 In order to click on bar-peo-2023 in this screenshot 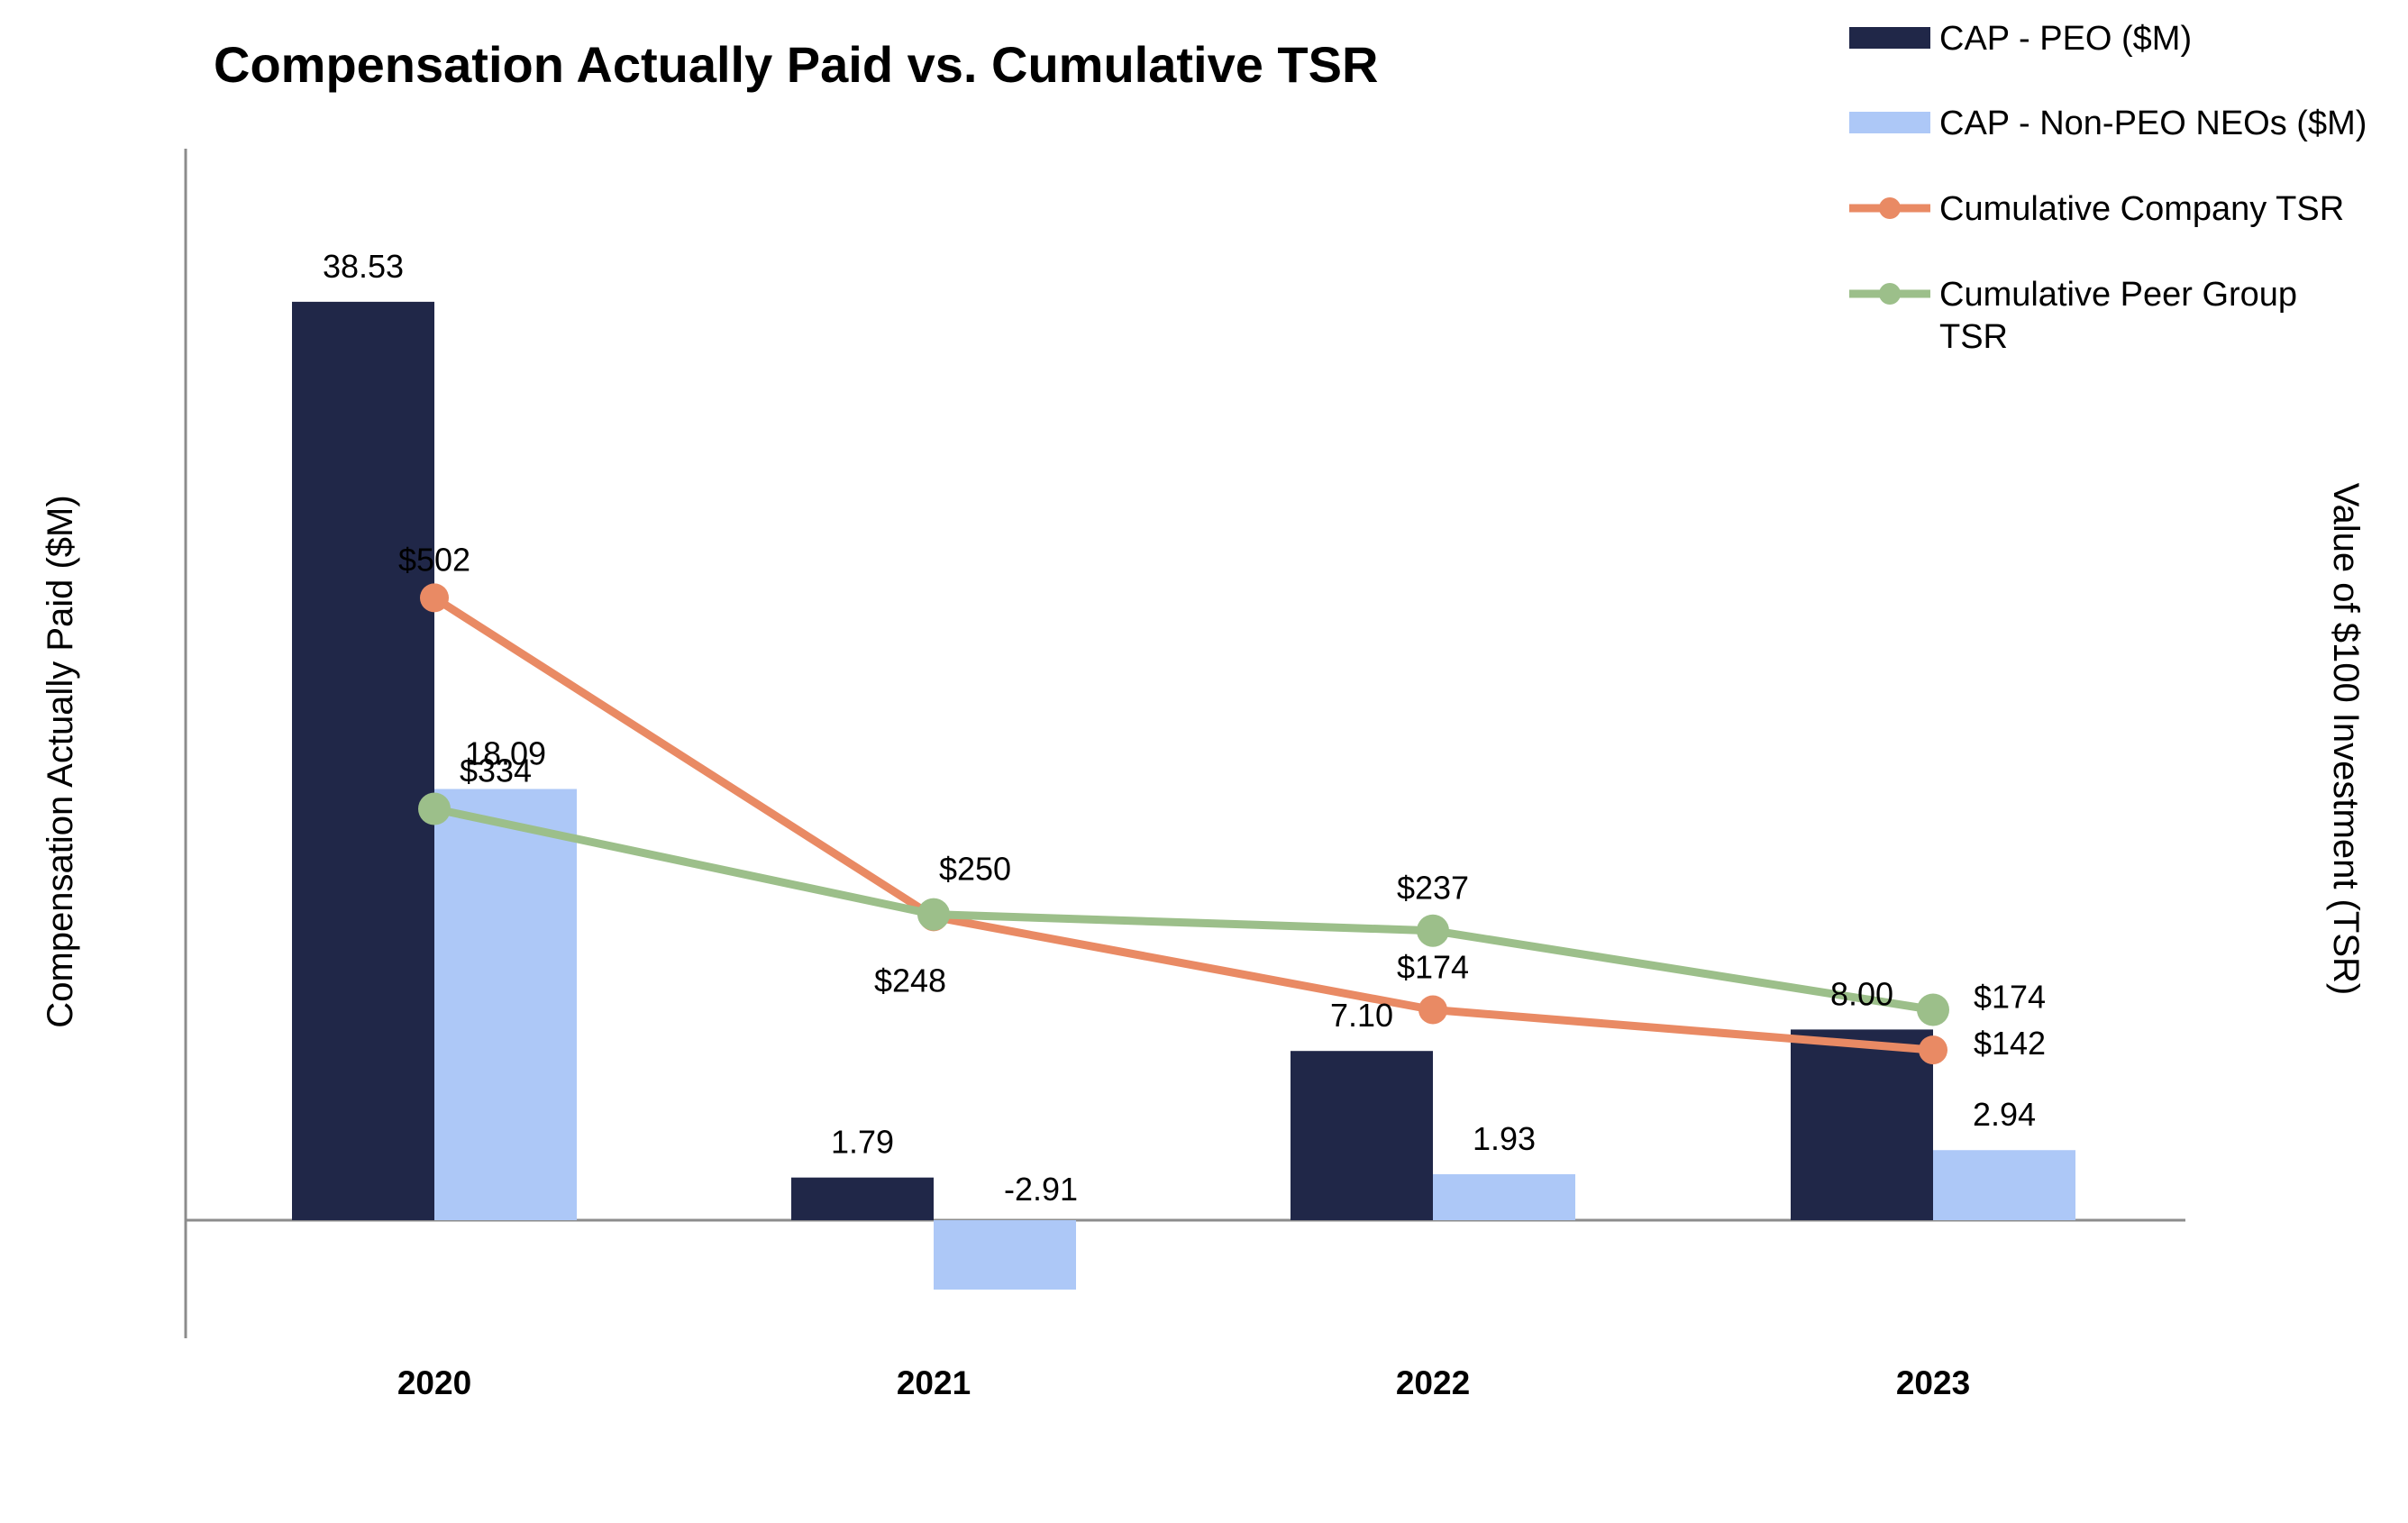, I will do `click(1862, 1124)`.